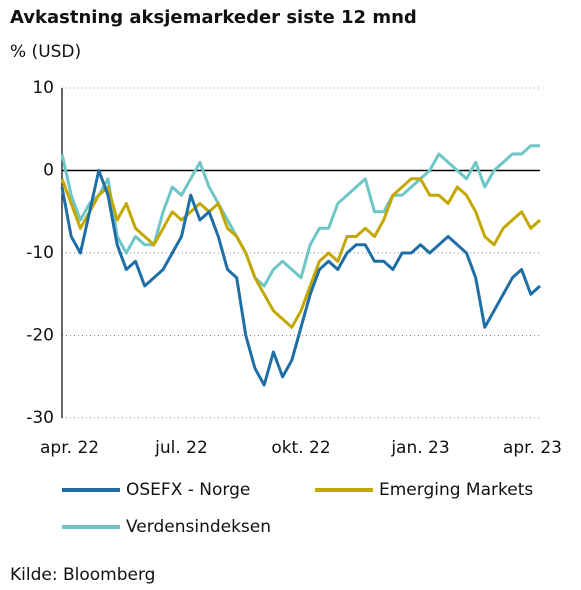 Image resolution: width=581 pixels, height=590 pixels. What do you see at coordinates (40, 336) in the screenshot?
I see `y-tick-label: -20` at bounding box center [40, 336].